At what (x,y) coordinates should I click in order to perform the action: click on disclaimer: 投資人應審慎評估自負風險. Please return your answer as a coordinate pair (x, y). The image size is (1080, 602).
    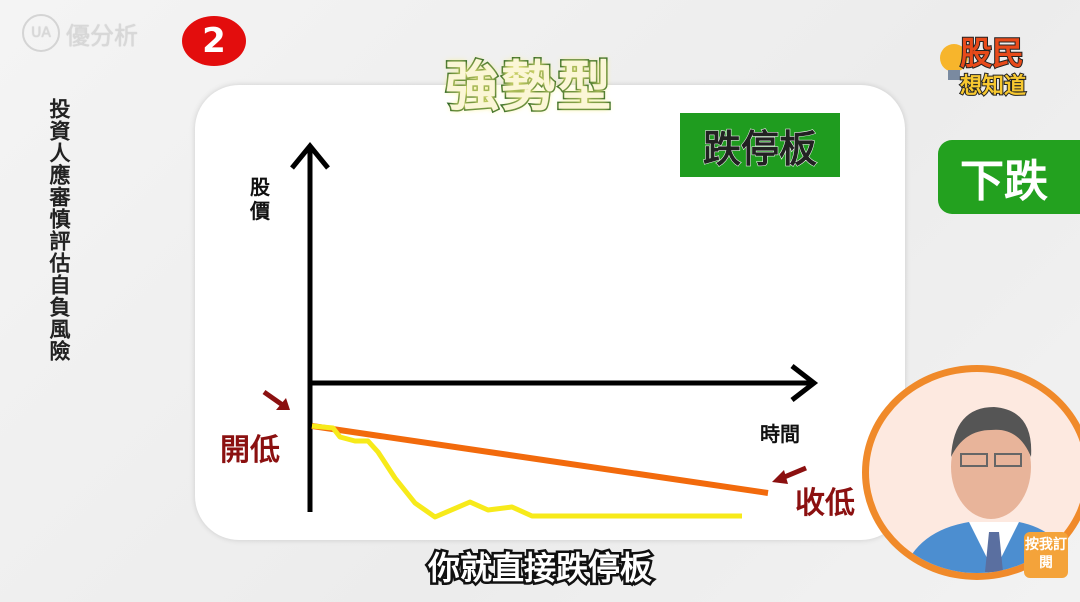
    Looking at the image, I should click on (59, 230).